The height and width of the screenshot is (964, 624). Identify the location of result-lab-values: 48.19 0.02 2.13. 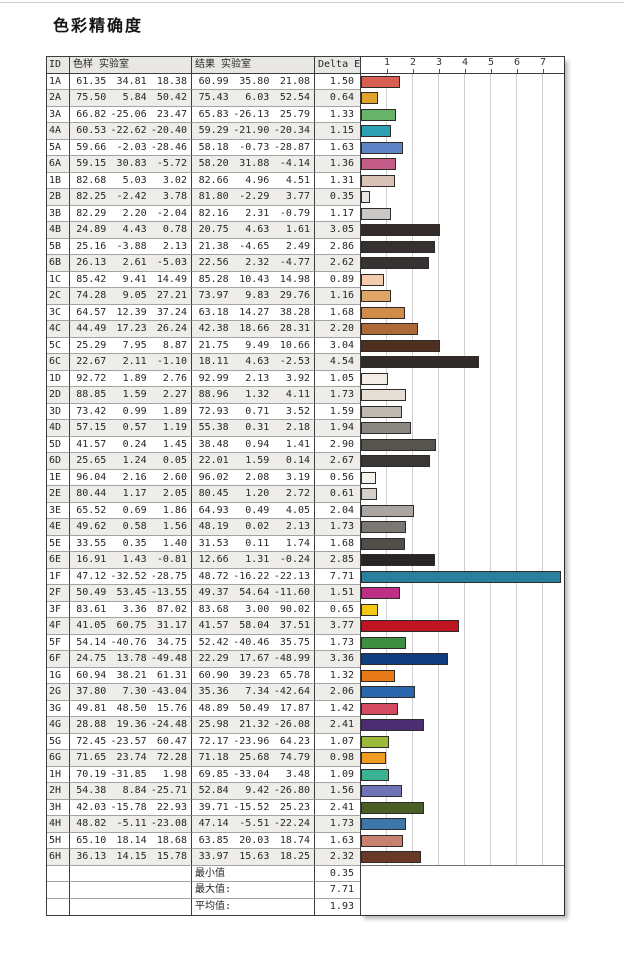
(252, 527).